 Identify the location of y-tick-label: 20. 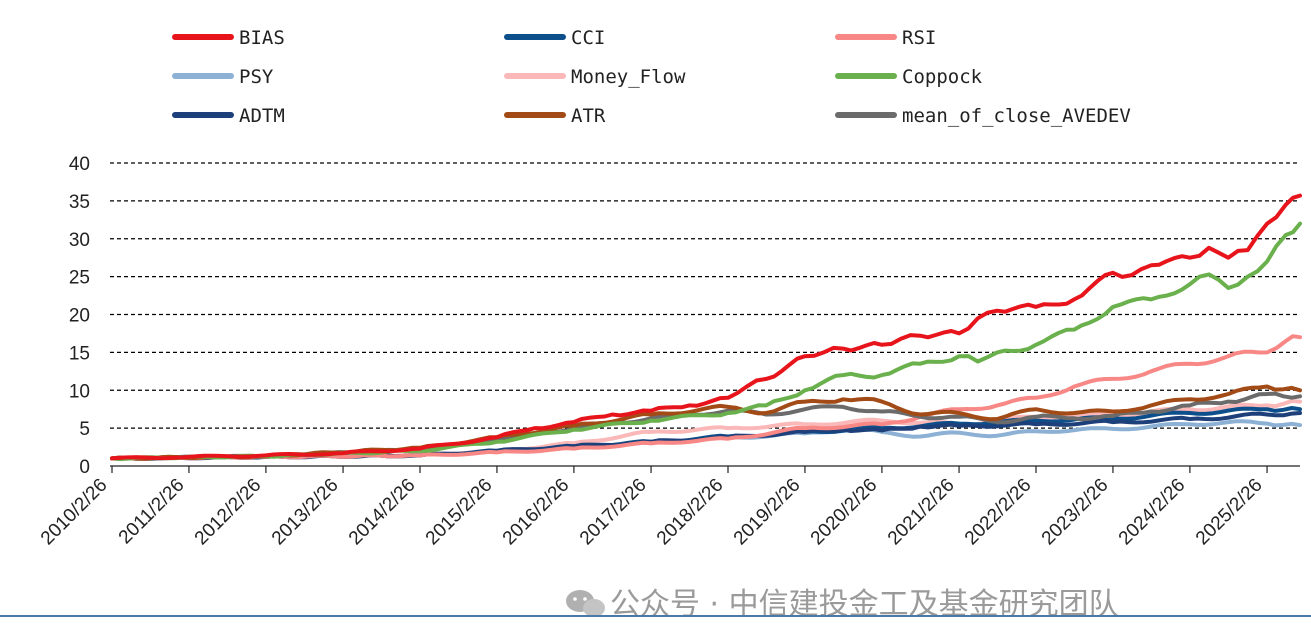
(79, 316).